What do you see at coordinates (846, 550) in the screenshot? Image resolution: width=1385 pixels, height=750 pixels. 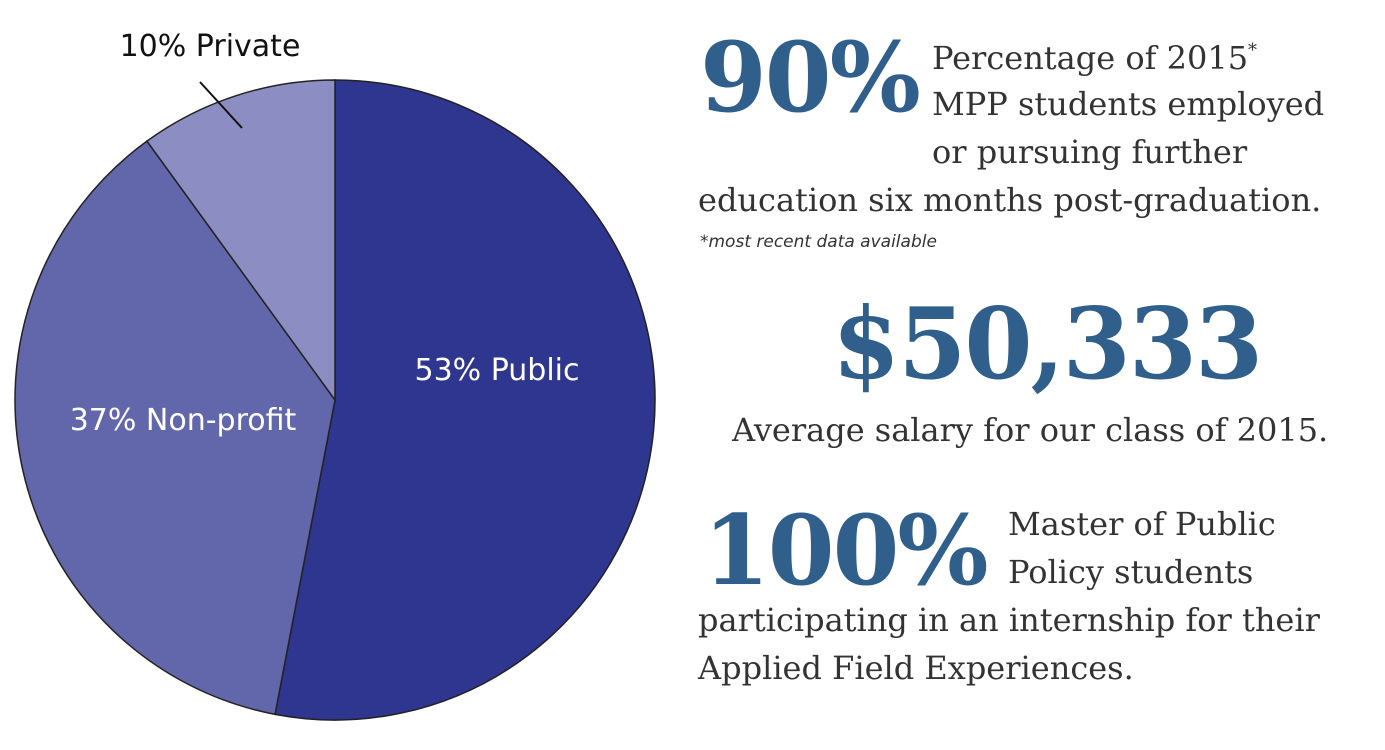 I see `internship-number: 100%` at bounding box center [846, 550].